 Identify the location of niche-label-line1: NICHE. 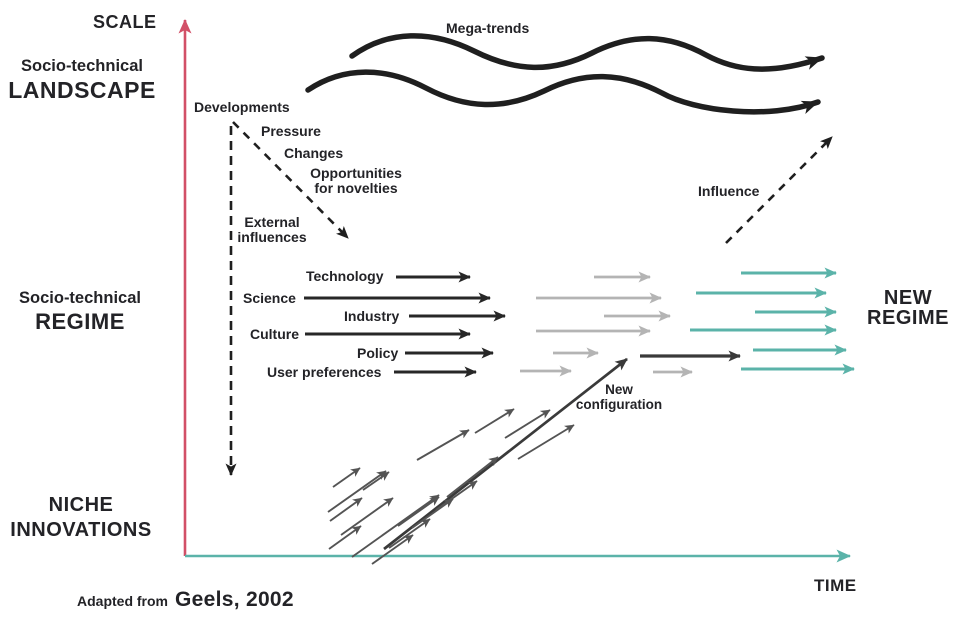
(81, 505).